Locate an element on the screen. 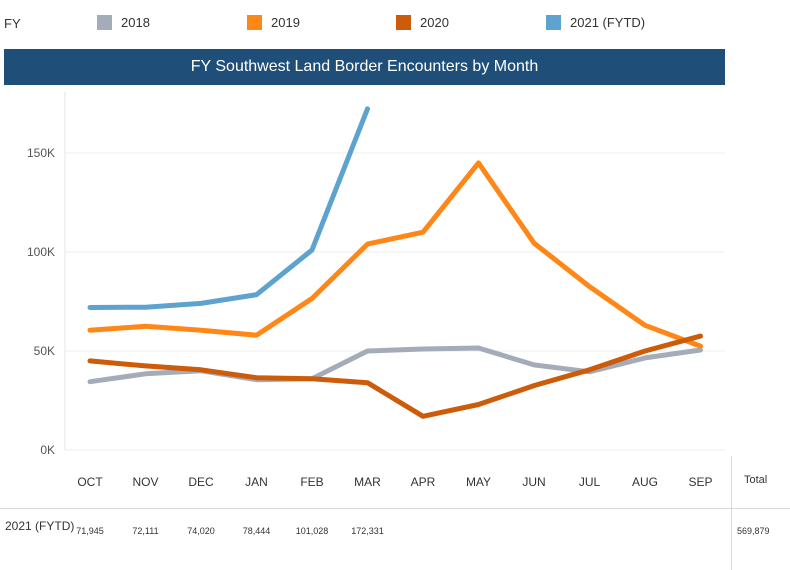  legend-swatch-2018 is located at coordinates (104, 22).